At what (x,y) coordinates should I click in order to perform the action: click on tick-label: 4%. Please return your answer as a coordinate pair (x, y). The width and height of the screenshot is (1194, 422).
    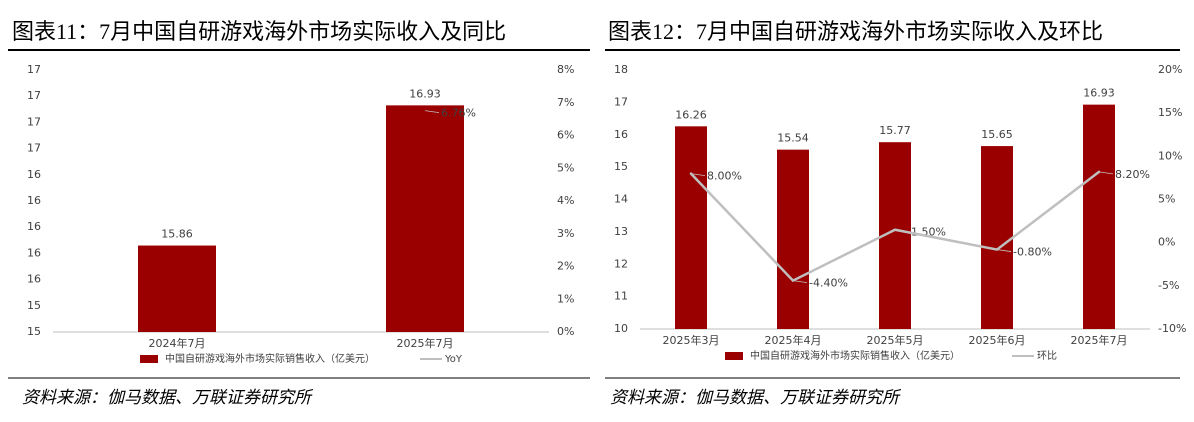
    Looking at the image, I should click on (565, 200).